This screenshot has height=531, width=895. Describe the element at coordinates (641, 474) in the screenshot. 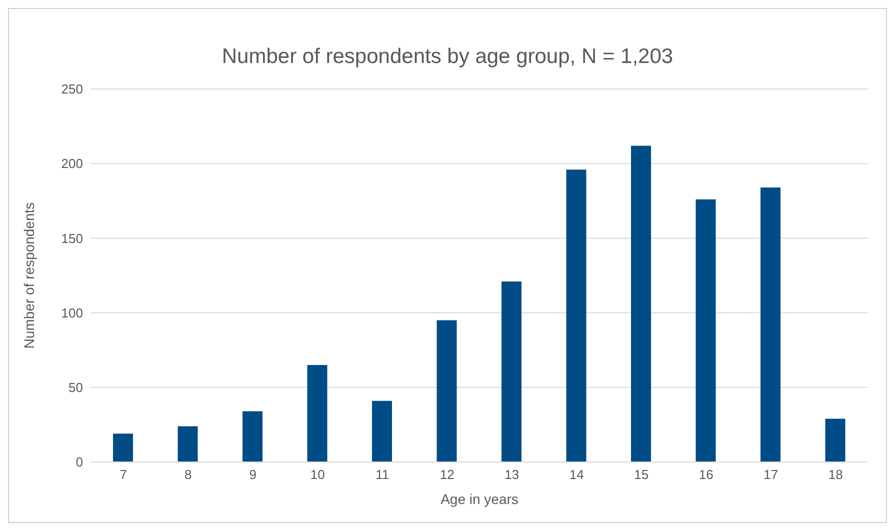

I see `x-tick-label: 15` at that location.